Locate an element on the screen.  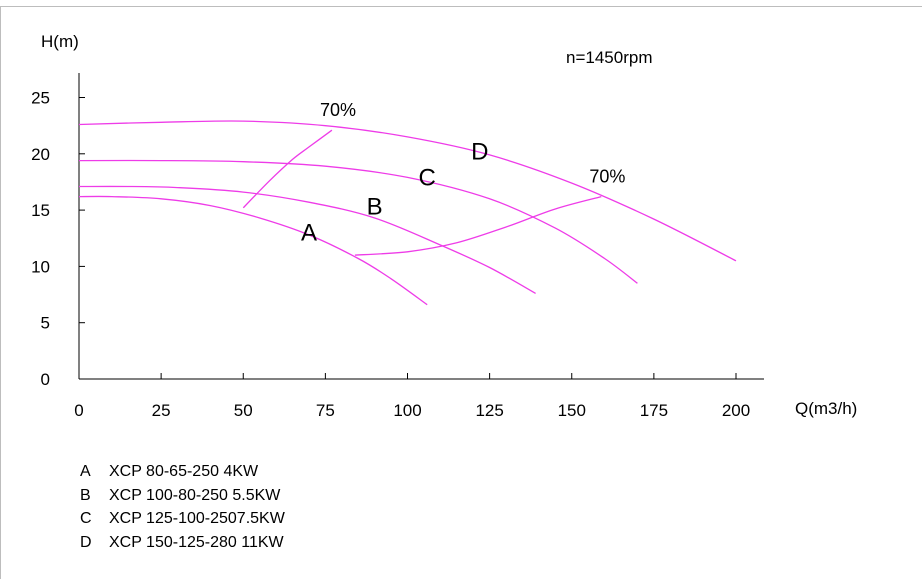
legend-item-c: C XCP 125-100-2507.5KW is located at coordinates (182, 519).